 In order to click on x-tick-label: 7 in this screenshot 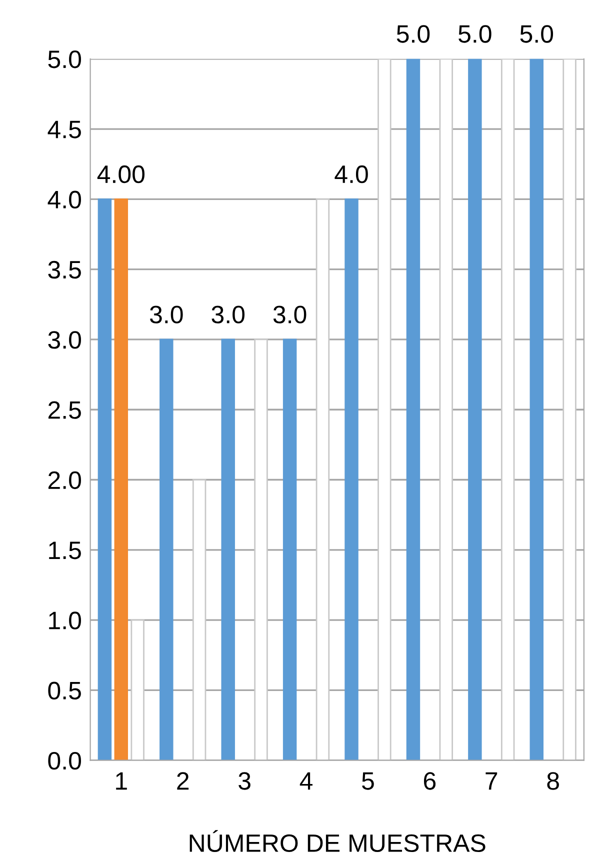, I will do `click(492, 781)`.